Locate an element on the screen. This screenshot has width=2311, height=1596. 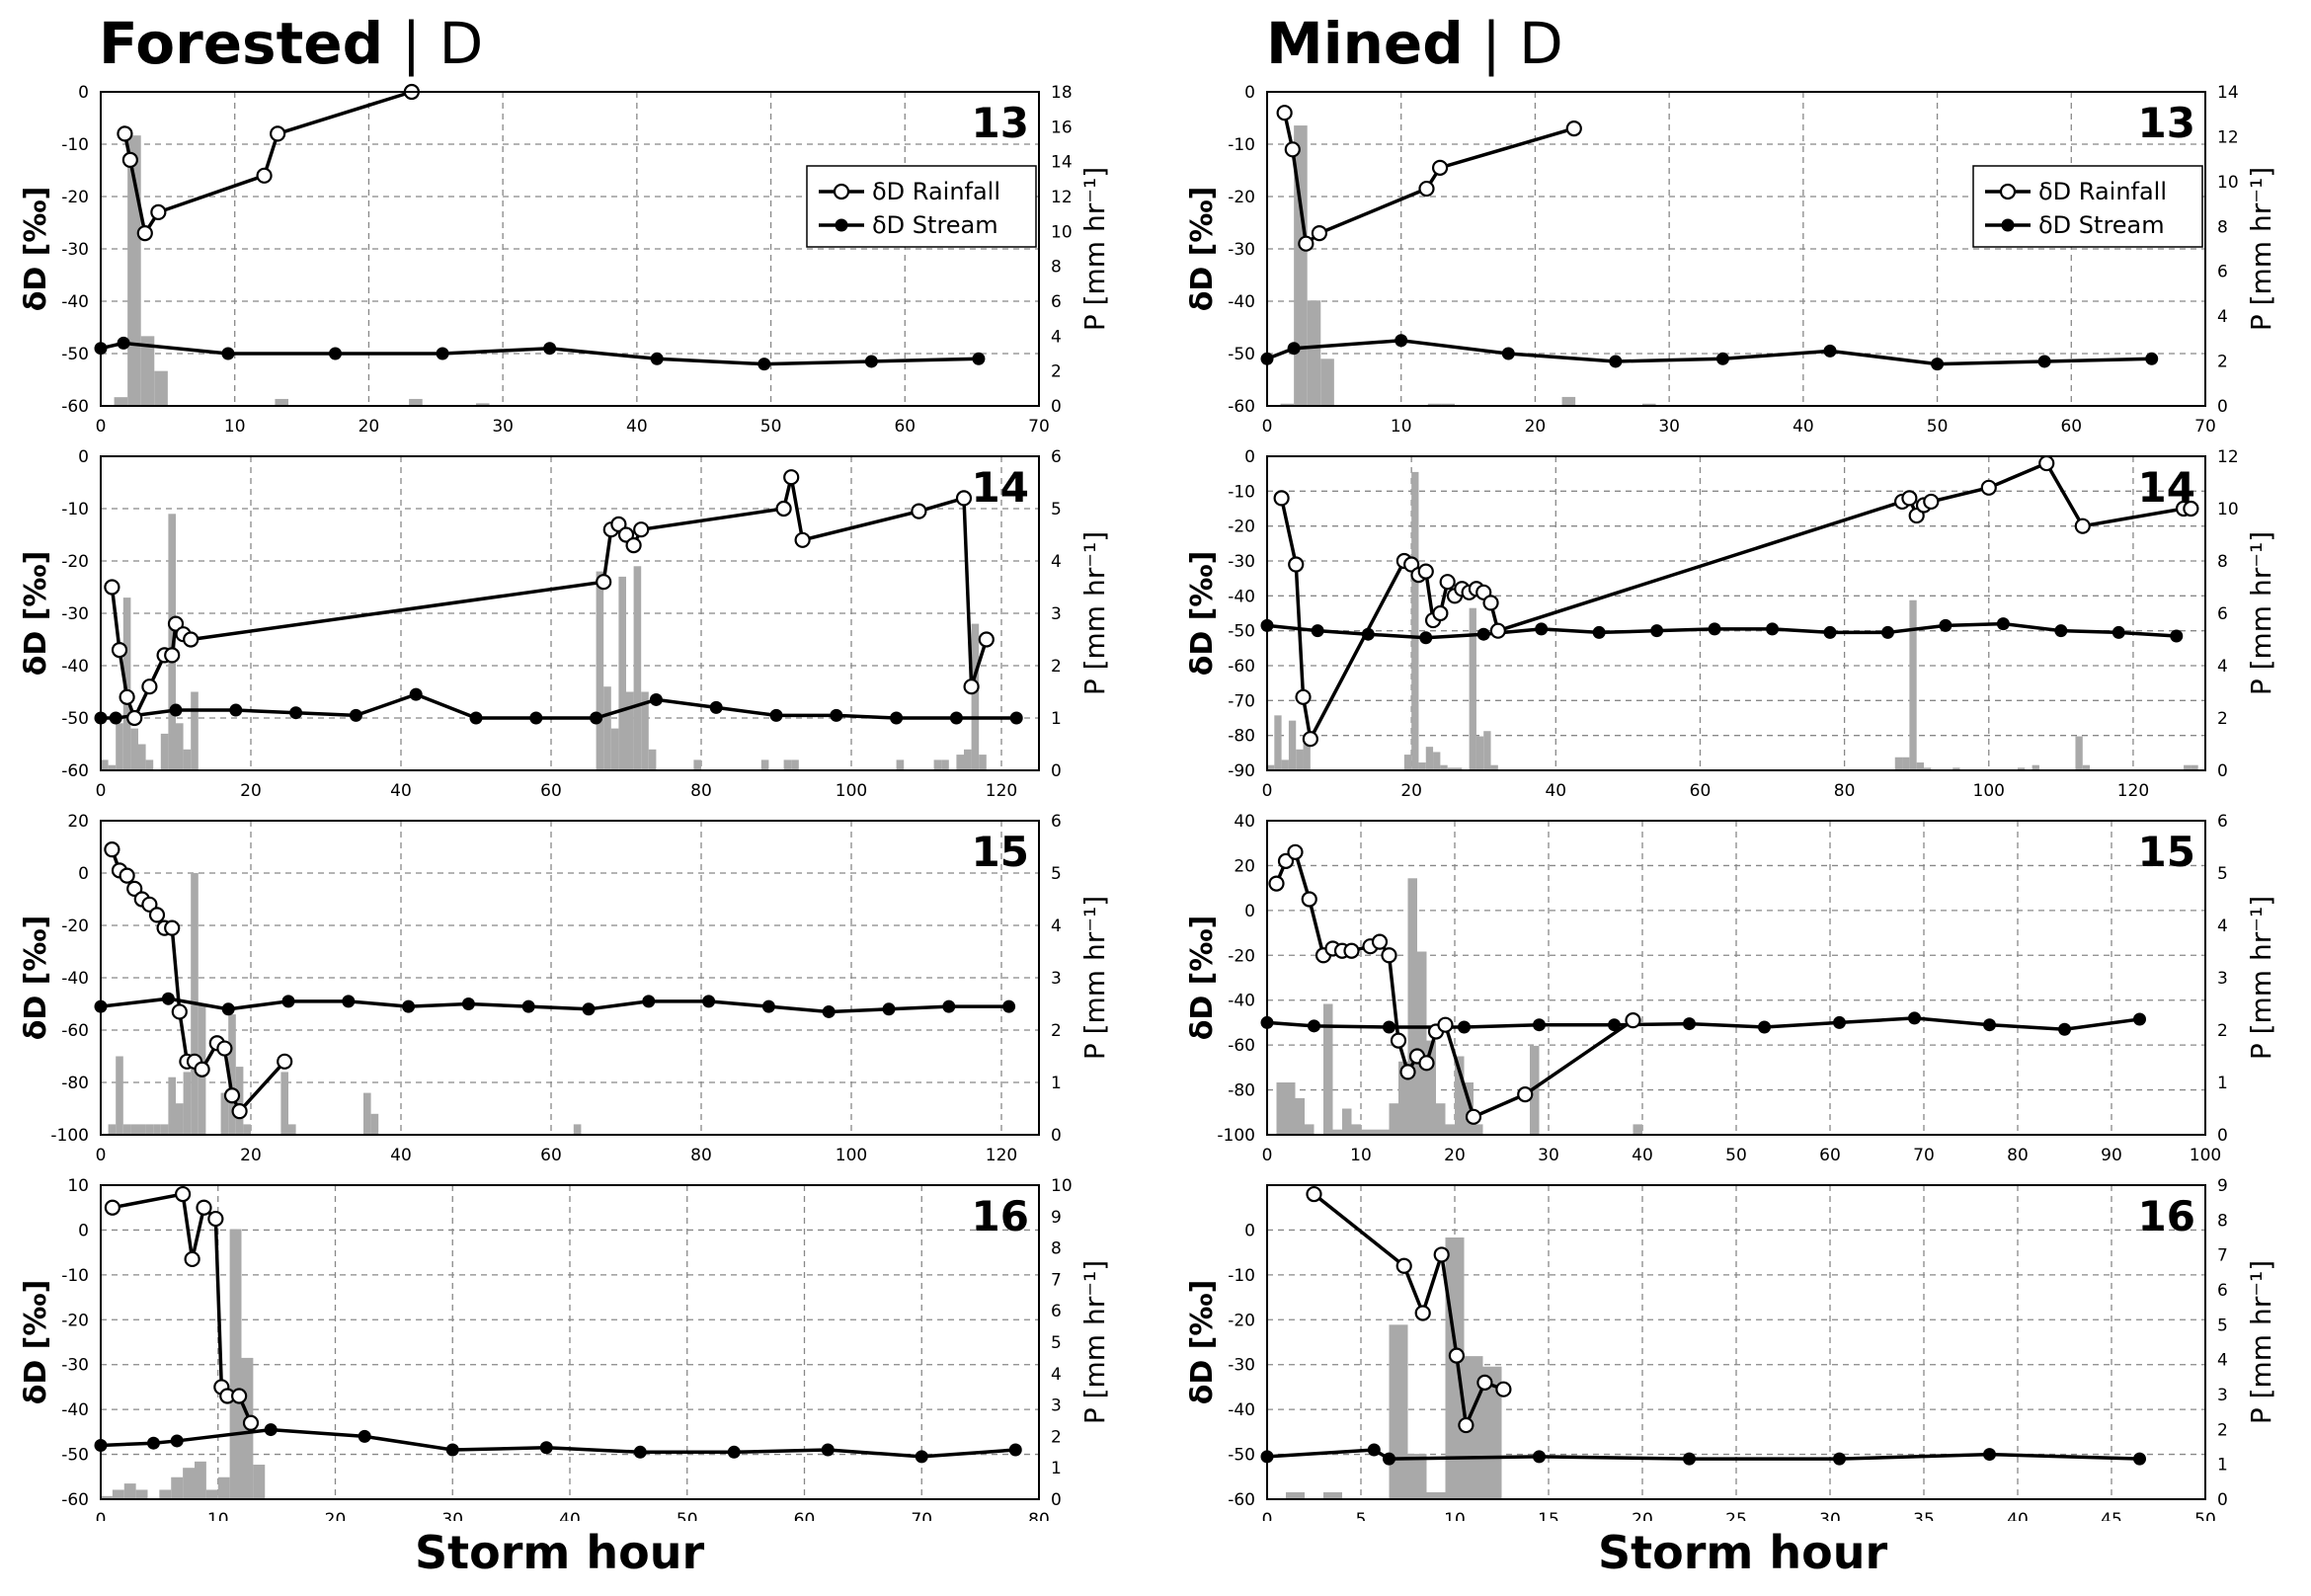
column-title-mined: Mined | D is located at coordinates (1414, 43).